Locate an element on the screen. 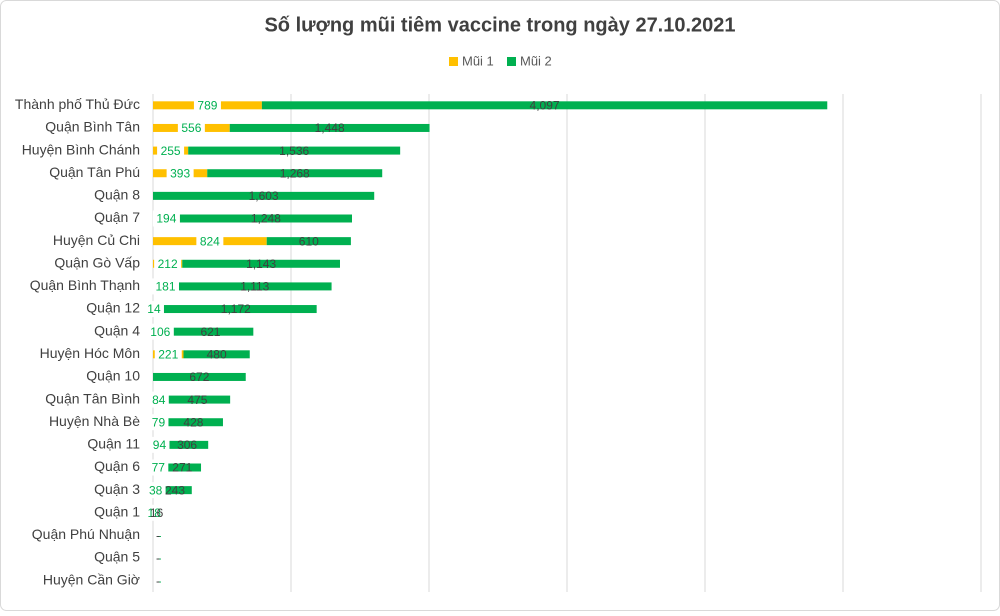 The height and width of the screenshot is (616, 1000). data-label: 1,536 is located at coordinates (294, 151).